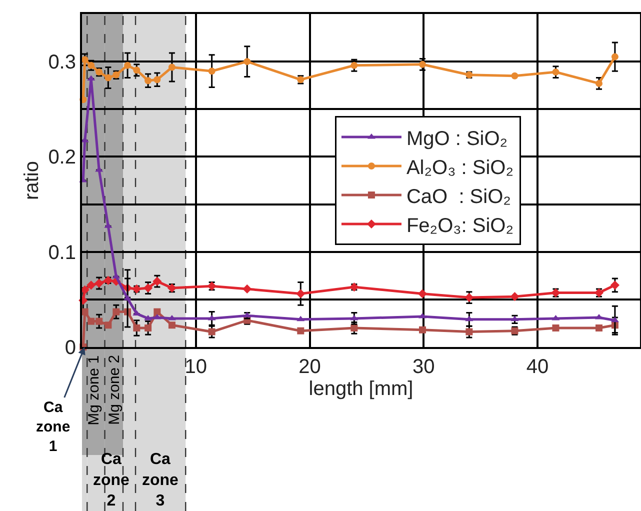 This screenshot has width=641, height=511. What do you see at coordinates (32, 180) in the screenshot?
I see `y-axis-title: ratio` at bounding box center [32, 180].